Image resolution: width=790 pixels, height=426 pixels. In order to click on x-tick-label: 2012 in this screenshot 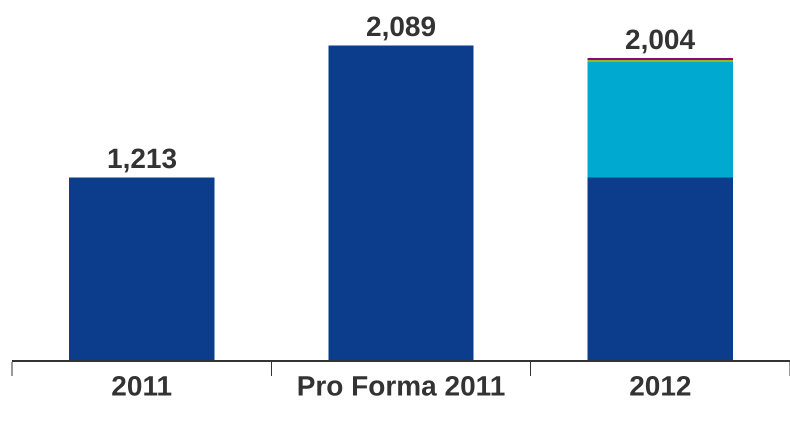, I will do `click(660, 386)`.